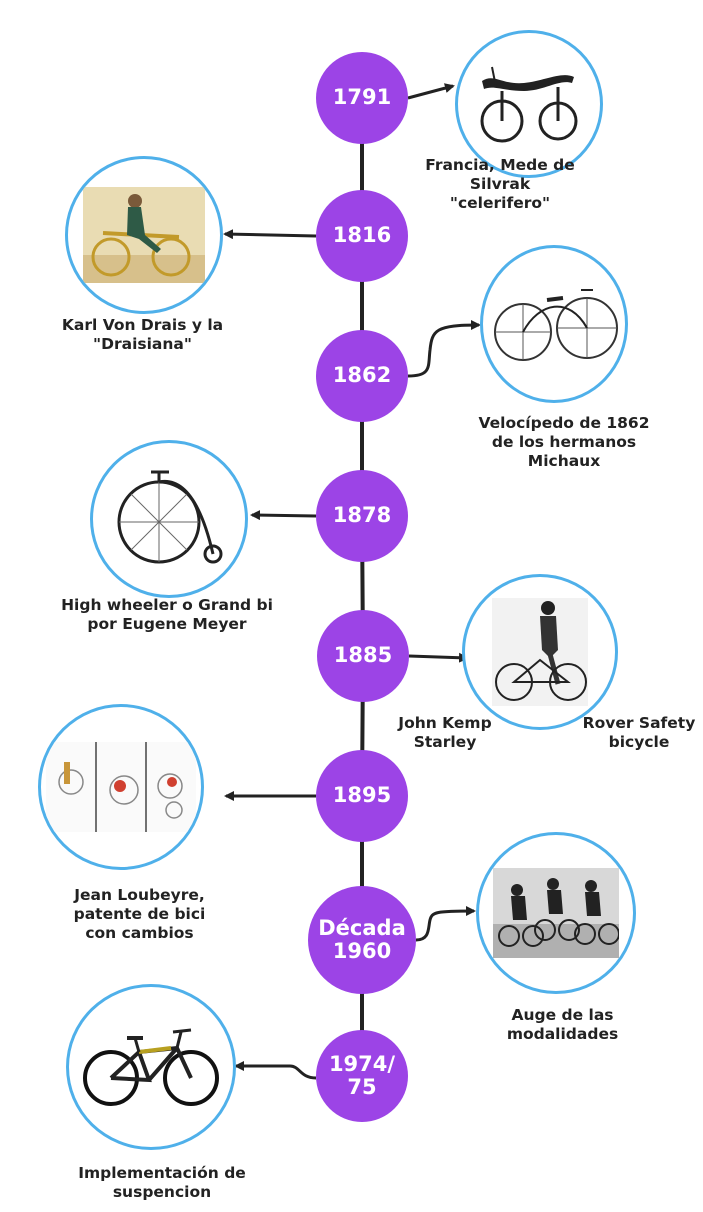 The height and width of the screenshot is (1212, 703). I want to click on year-label: 1974/ 75, so click(362, 1075).